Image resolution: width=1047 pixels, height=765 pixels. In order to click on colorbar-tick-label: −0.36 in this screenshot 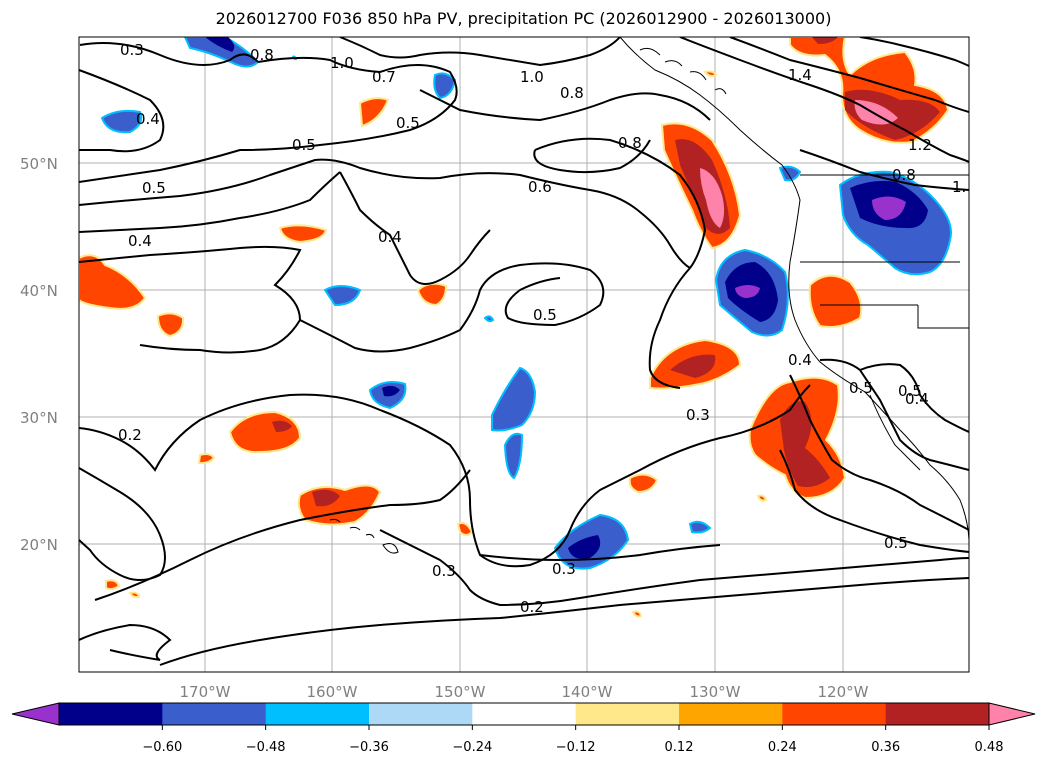, I will do `click(369, 747)`.